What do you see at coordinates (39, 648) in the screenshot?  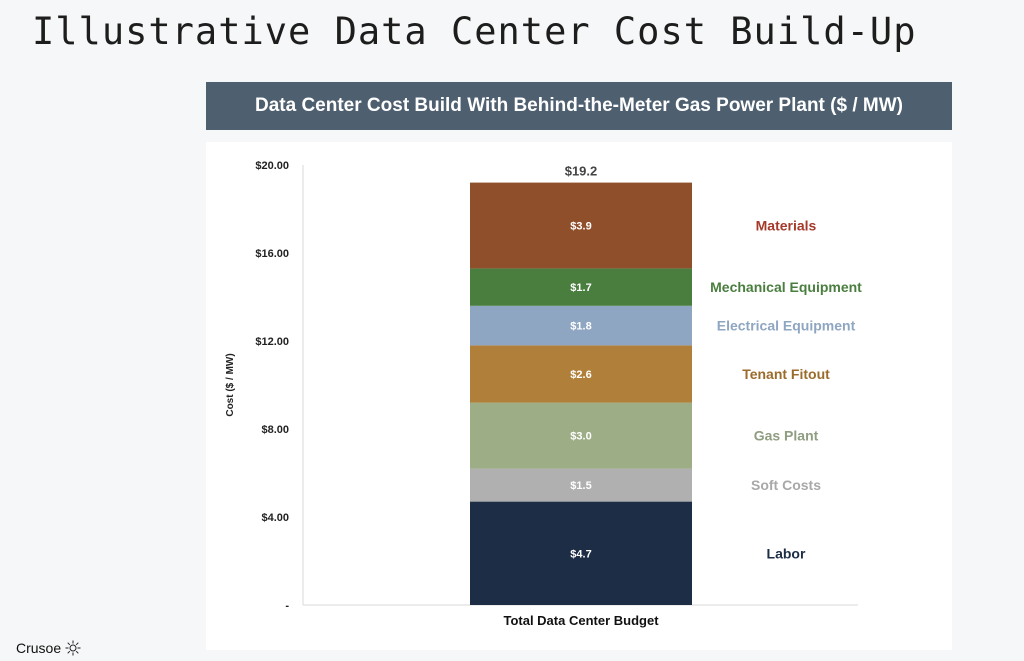 I see `brand-name: Crusoe` at bounding box center [39, 648].